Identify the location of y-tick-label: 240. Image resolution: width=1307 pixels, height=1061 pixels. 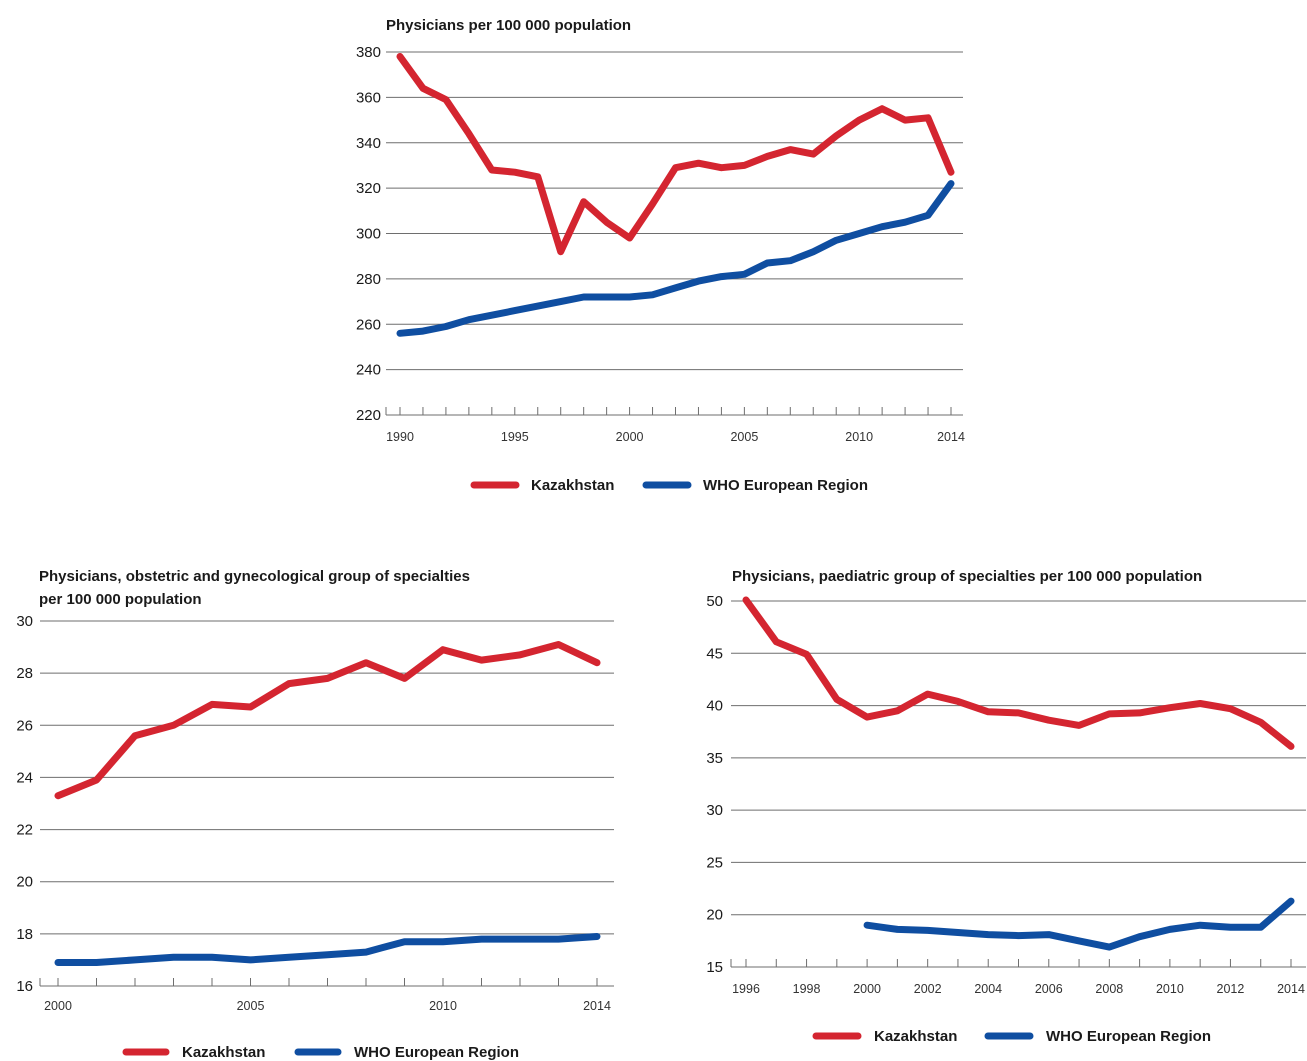
(368, 370).